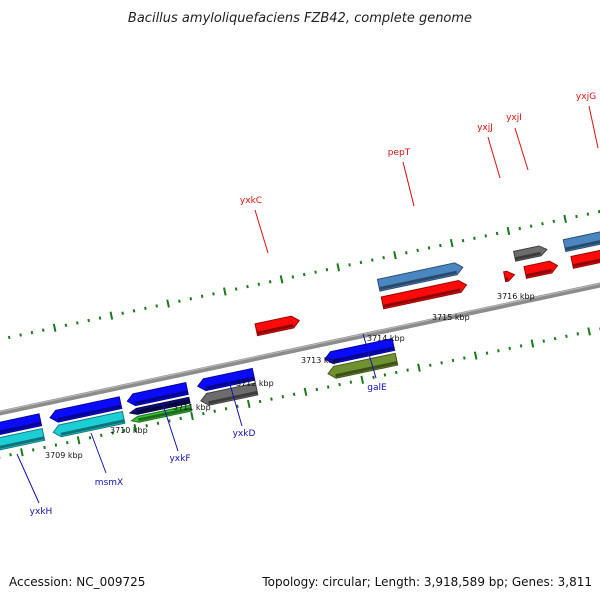 Image resolution: width=600 pixels, height=600 pixels. What do you see at coordinates (157, 394) in the screenshot?
I see `feature-yxkF` at bounding box center [157, 394].